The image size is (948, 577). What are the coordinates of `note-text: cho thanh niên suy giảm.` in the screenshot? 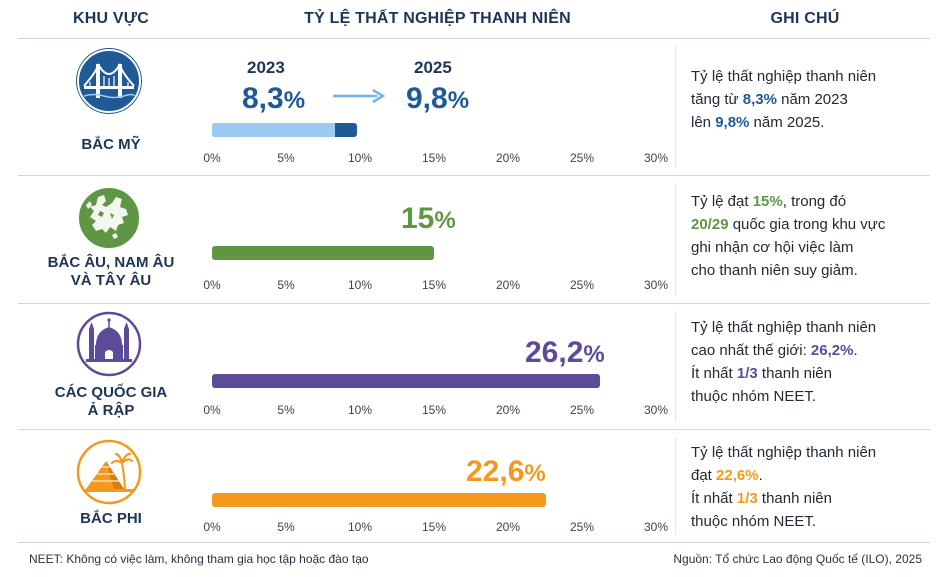 It's located at (774, 270).